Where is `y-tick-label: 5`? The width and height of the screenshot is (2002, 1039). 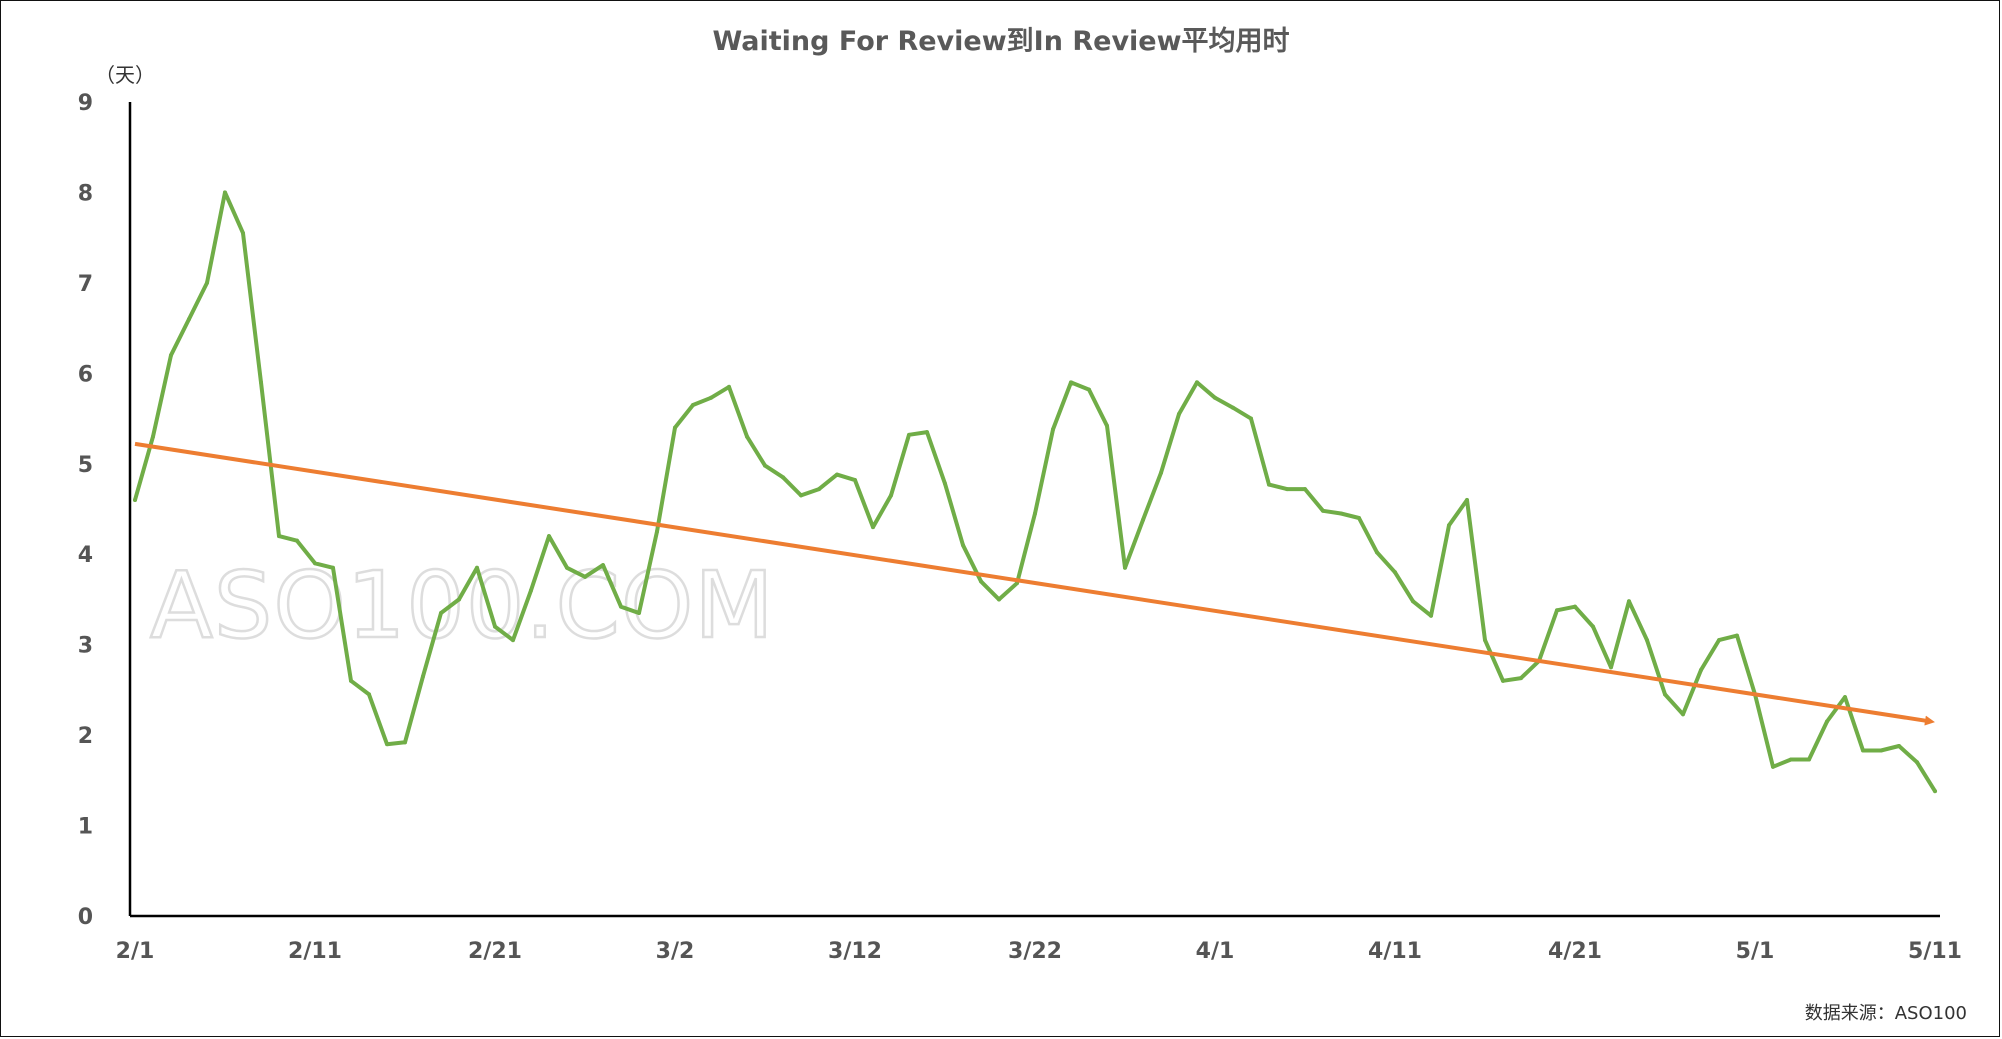 y-tick-label: 5 is located at coordinates (85, 465).